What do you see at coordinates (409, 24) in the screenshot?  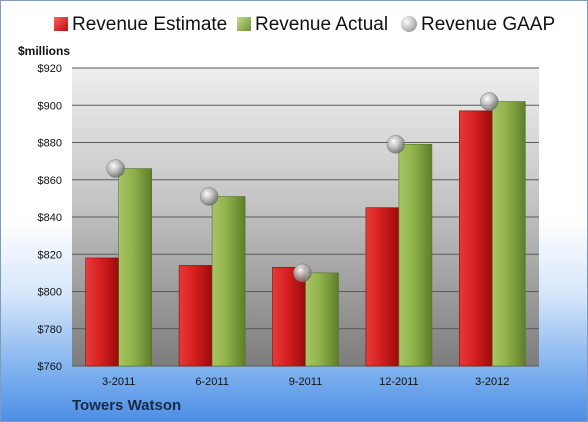 I see `gray-sphere-icon` at bounding box center [409, 24].